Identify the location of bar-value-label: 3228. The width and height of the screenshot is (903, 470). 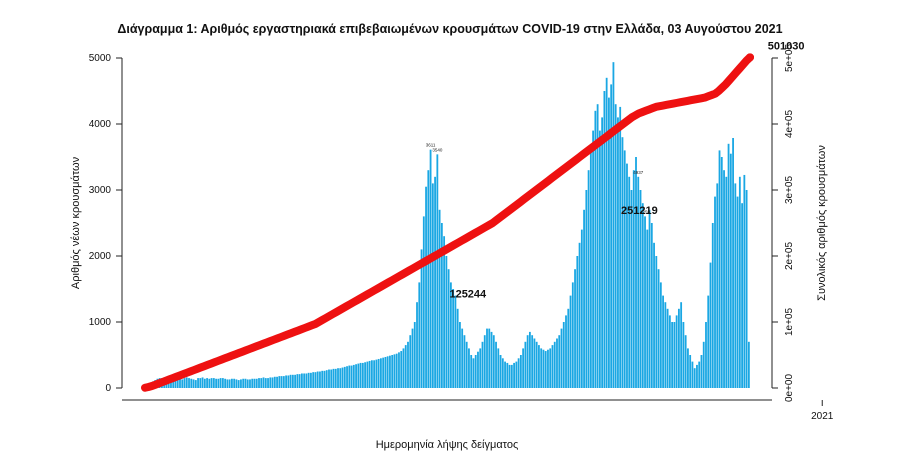
(783, 0).